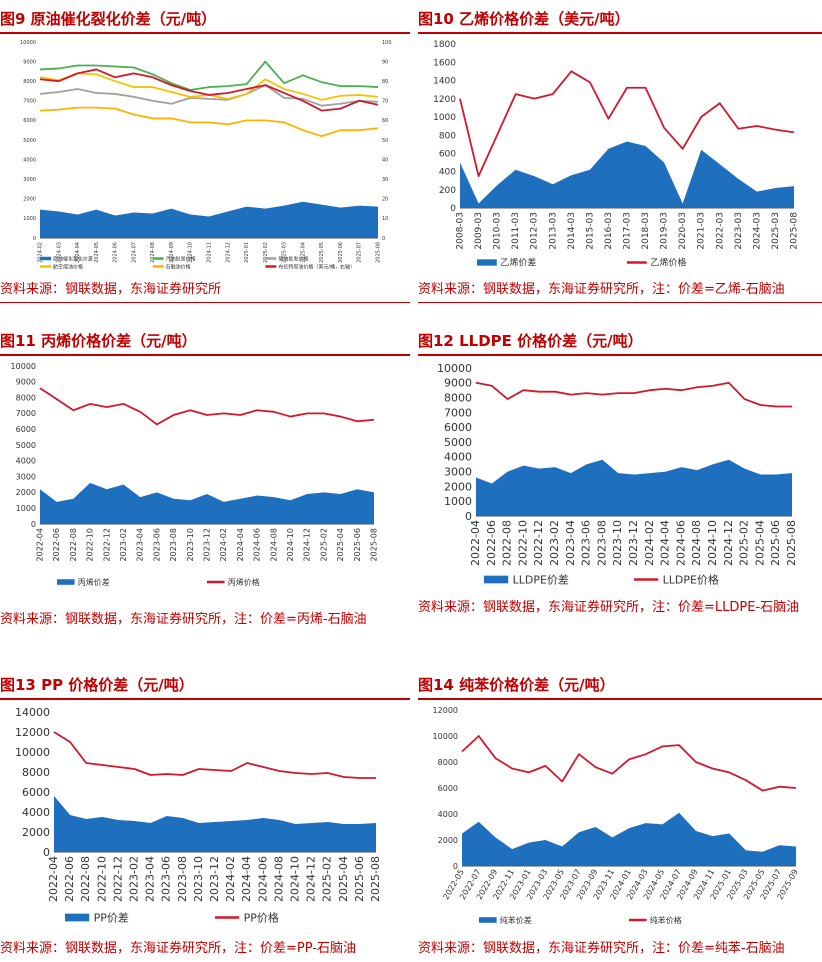 This screenshot has width=822, height=962. What do you see at coordinates (447, 154) in the screenshot?
I see `y-tick-label: 600` at bounding box center [447, 154].